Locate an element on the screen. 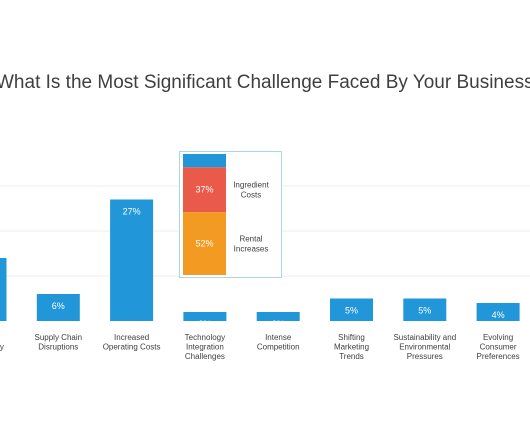  category-label: Evolving Consumer Preferences is located at coordinates (498, 347).